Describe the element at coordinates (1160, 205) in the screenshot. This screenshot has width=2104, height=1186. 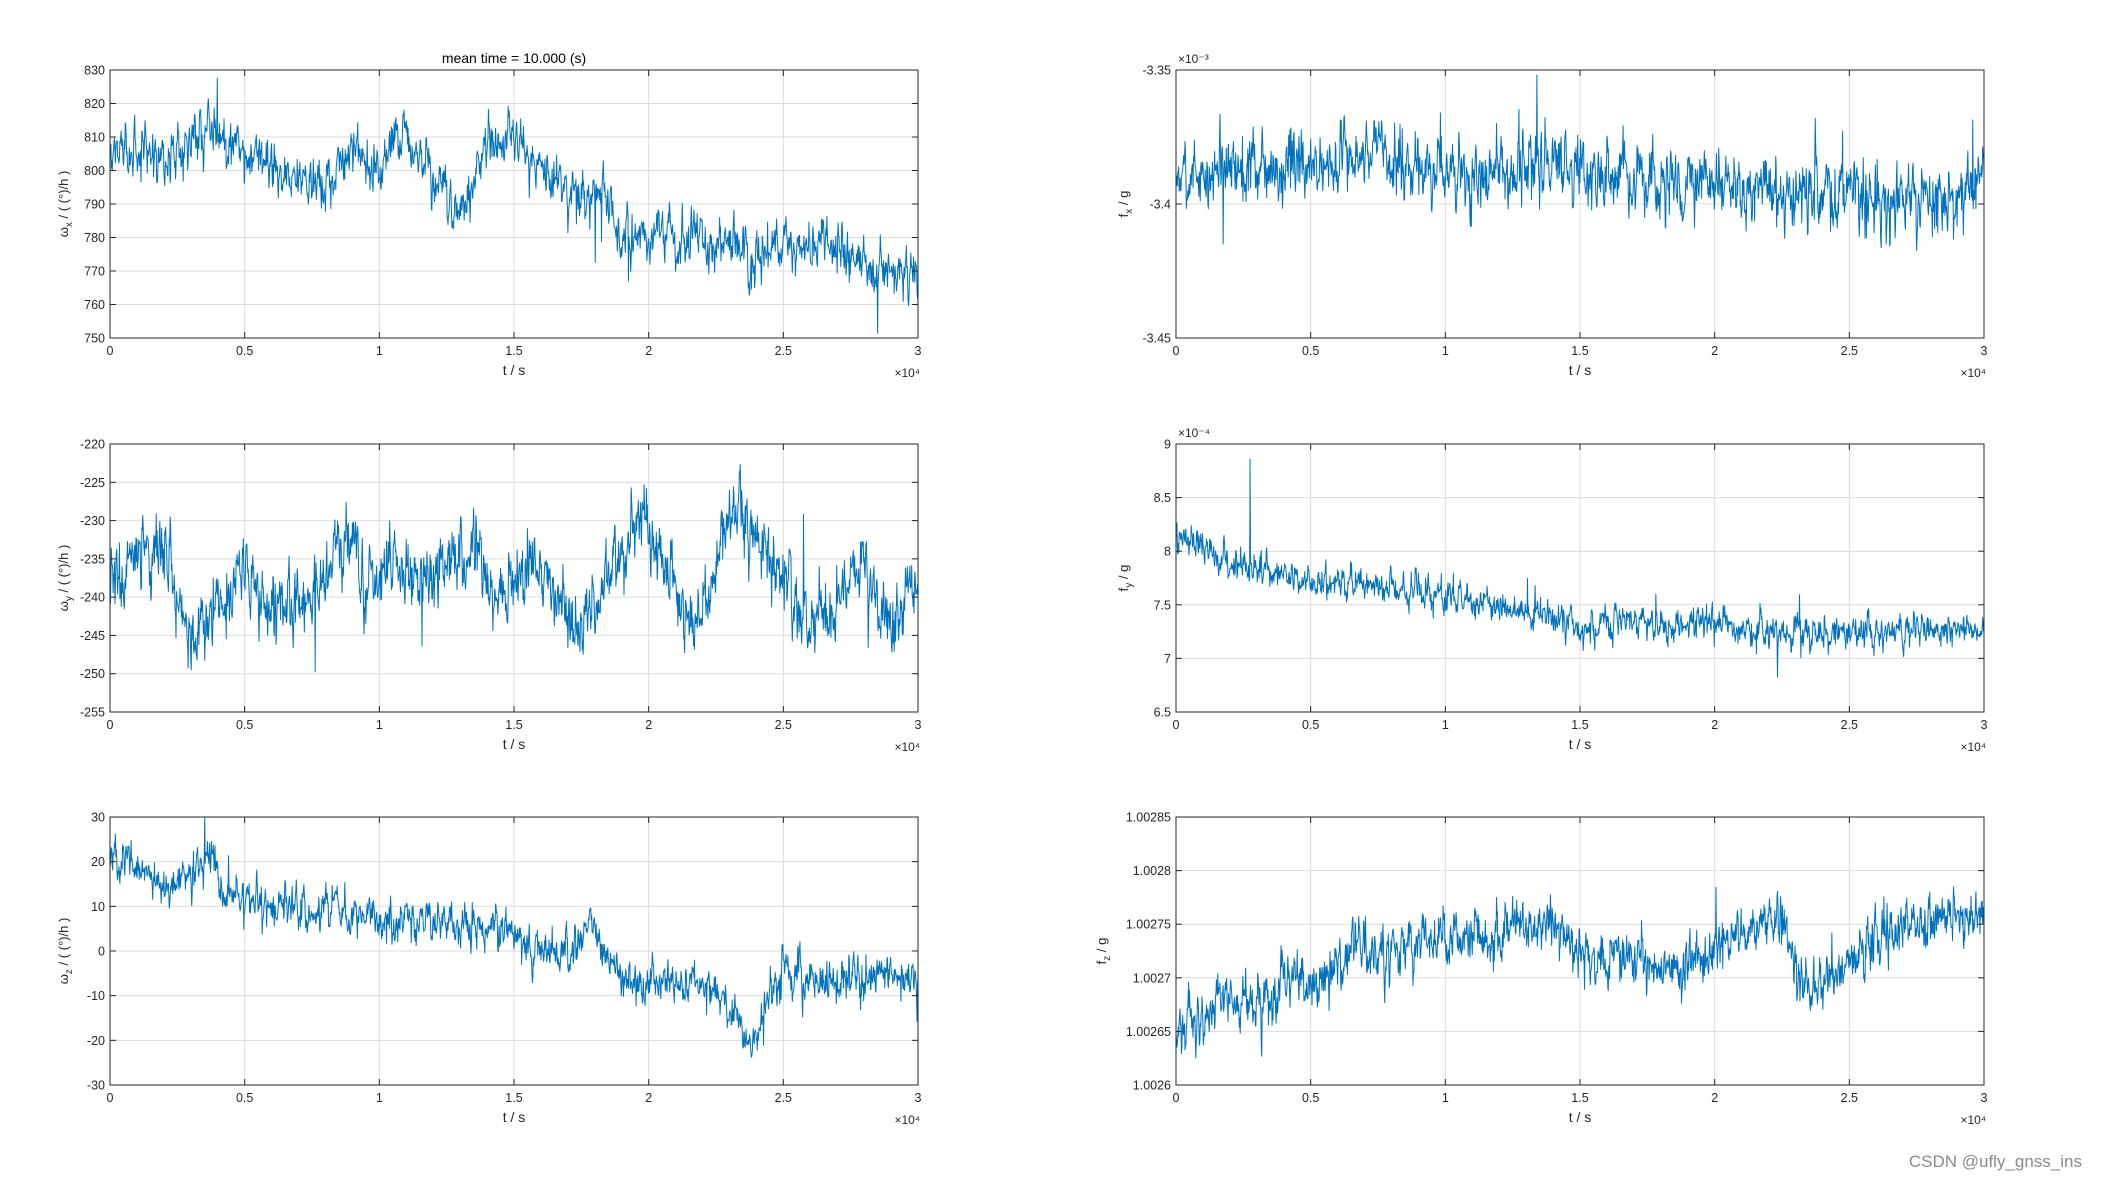
I see `y-tick-label: -3.4` at that location.